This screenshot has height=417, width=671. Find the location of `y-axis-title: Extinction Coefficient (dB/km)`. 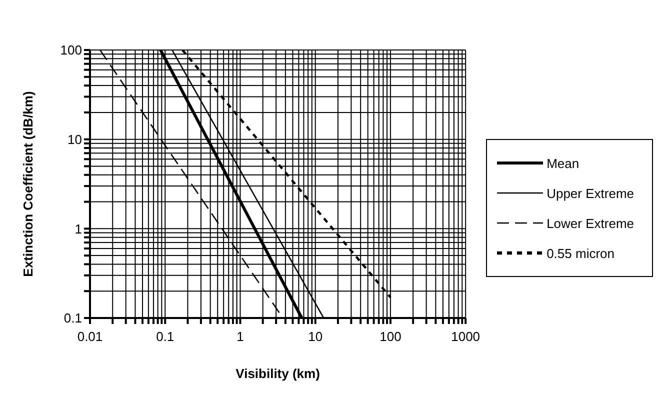

y-axis-title: Extinction Coefficient (dB/km) is located at coordinates (28, 184).